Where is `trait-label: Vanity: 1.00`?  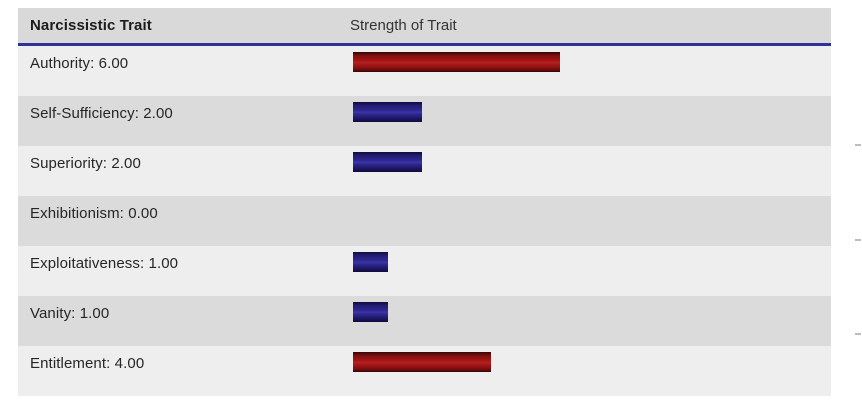 trait-label: Vanity: 1.00 is located at coordinates (70, 313).